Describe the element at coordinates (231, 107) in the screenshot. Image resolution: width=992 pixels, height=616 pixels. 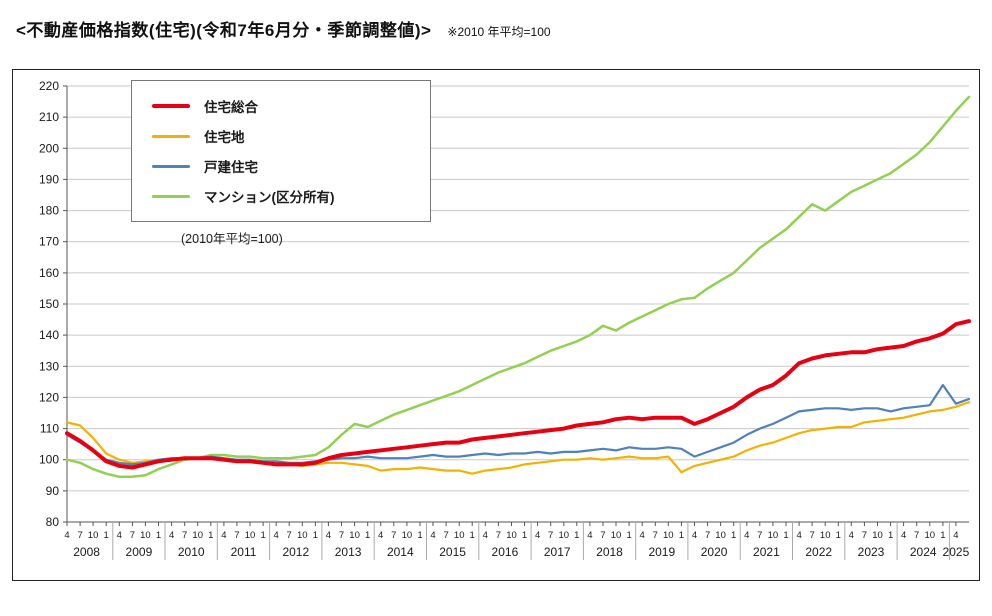
I see `legend-label: 住宅総合` at that location.